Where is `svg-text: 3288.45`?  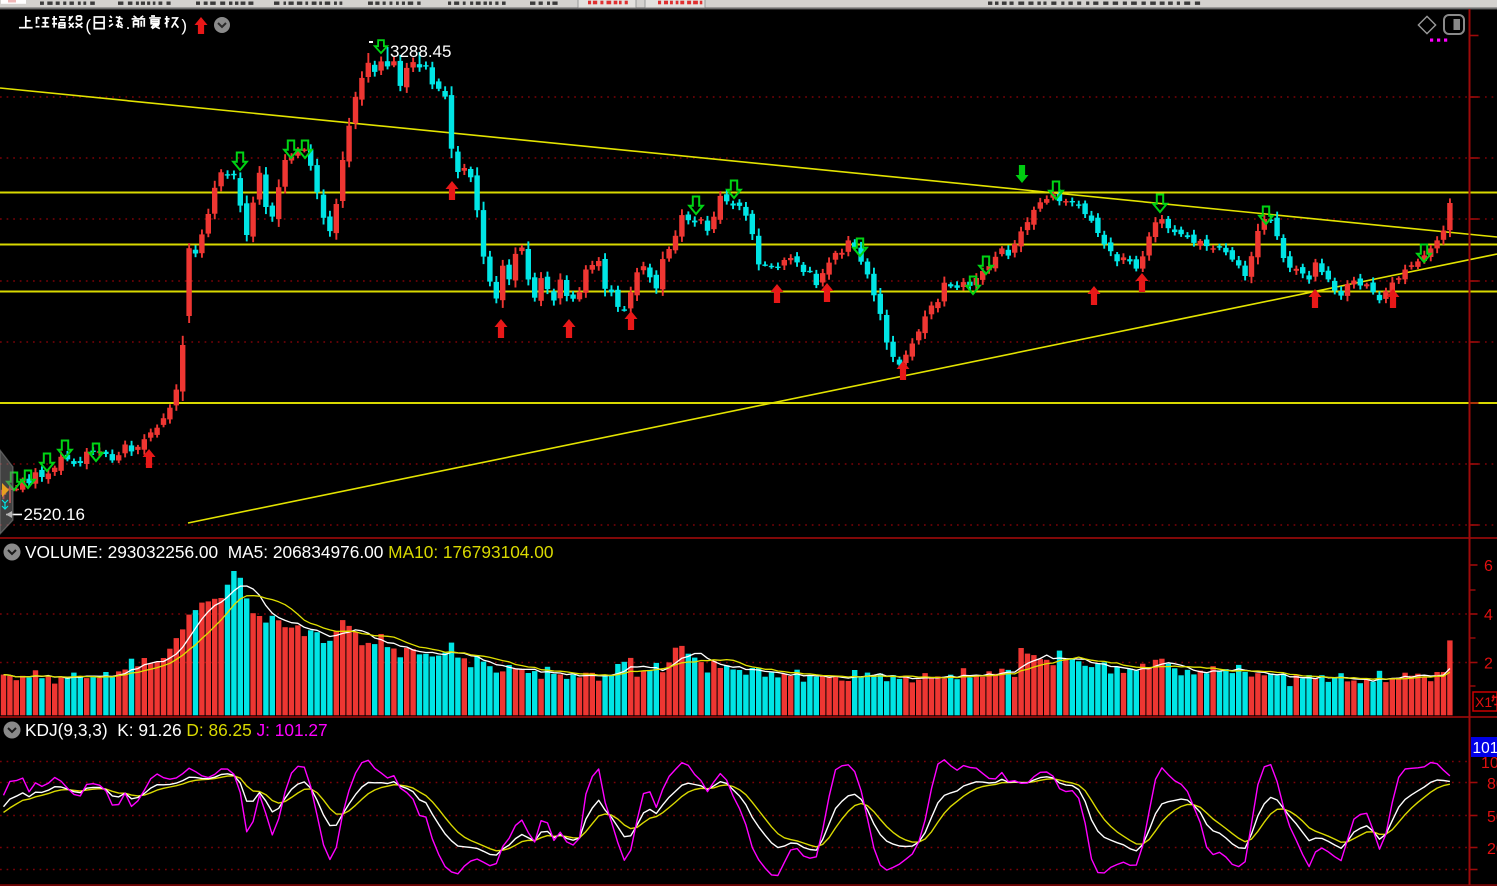
svg-text: 3288.45 is located at coordinates (420, 51).